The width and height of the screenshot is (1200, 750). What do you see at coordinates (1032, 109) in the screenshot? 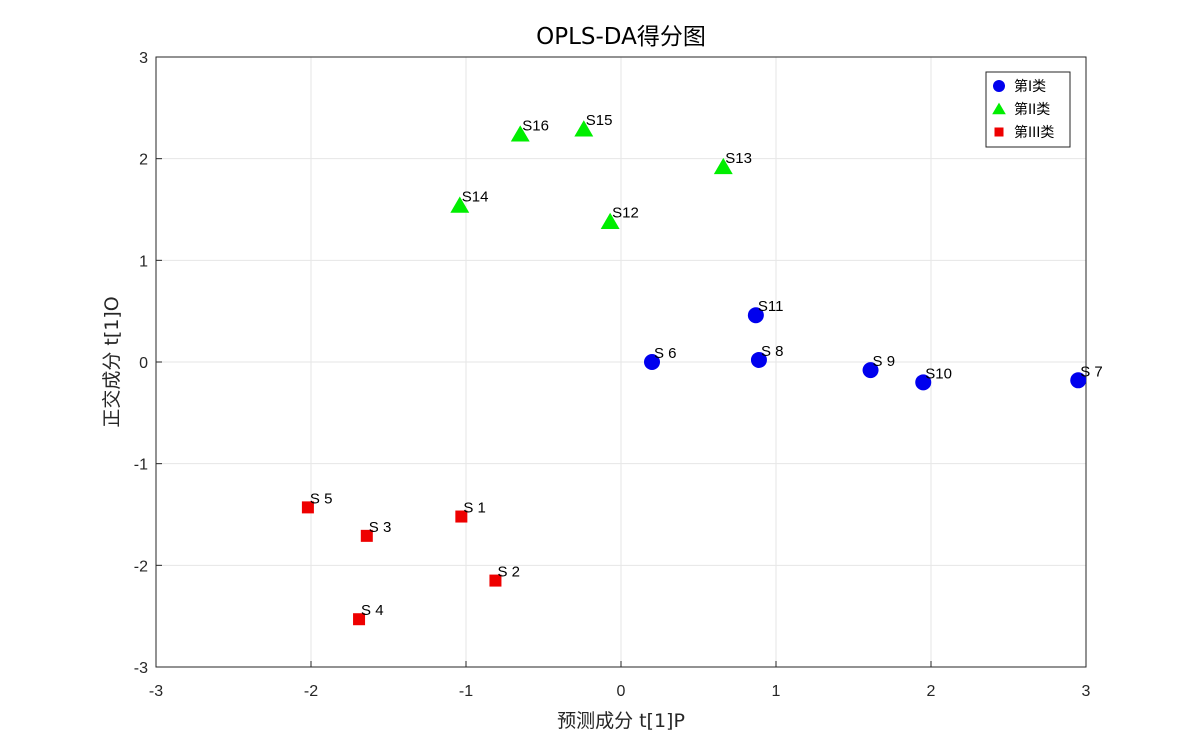
I see `legend-entry-label: 第II类` at bounding box center [1032, 109].